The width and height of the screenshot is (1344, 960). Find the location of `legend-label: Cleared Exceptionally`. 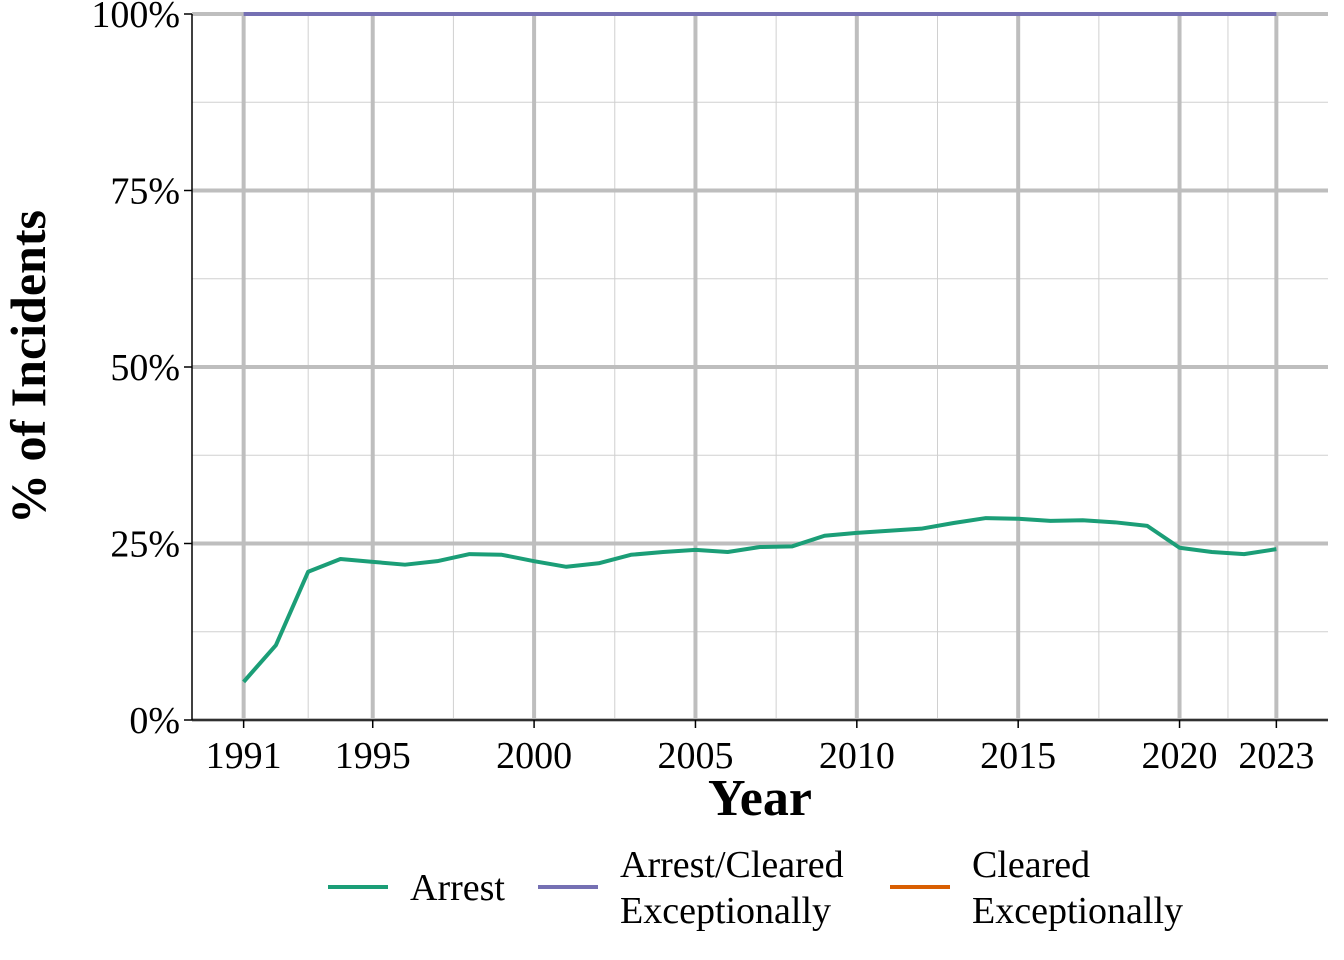

legend-label: Cleared Exceptionally is located at coordinates (1077, 888).